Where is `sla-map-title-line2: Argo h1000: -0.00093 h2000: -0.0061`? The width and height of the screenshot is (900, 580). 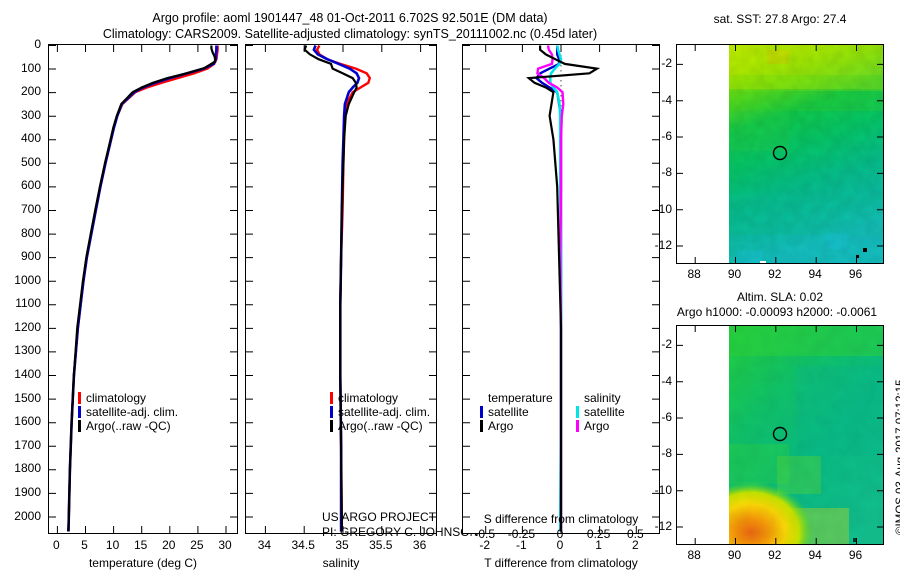
sla-map-title-line2: Argo h1000: -0.00093 h2000: -0.0061 is located at coordinates (777, 312).